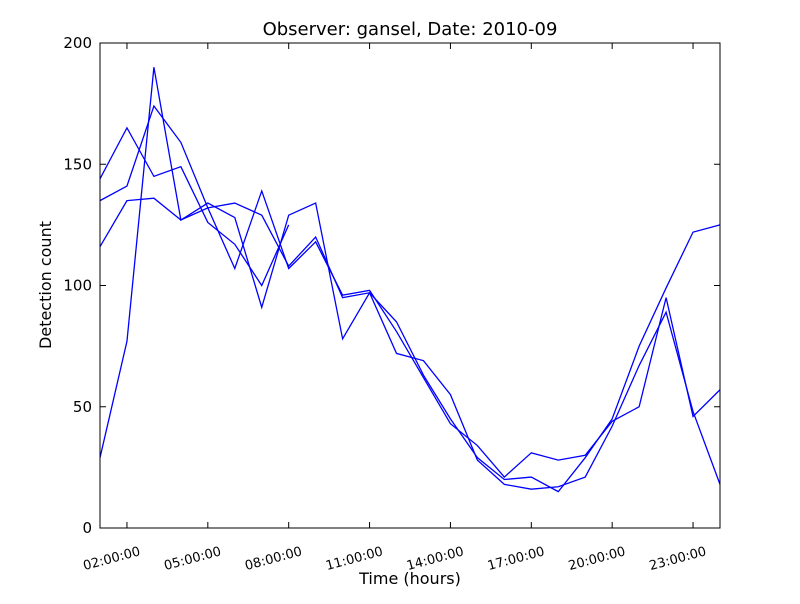  What do you see at coordinates (77, 43) in the screenshot?
I see `y-tick-label: 200` at bounding box center [77, 43].